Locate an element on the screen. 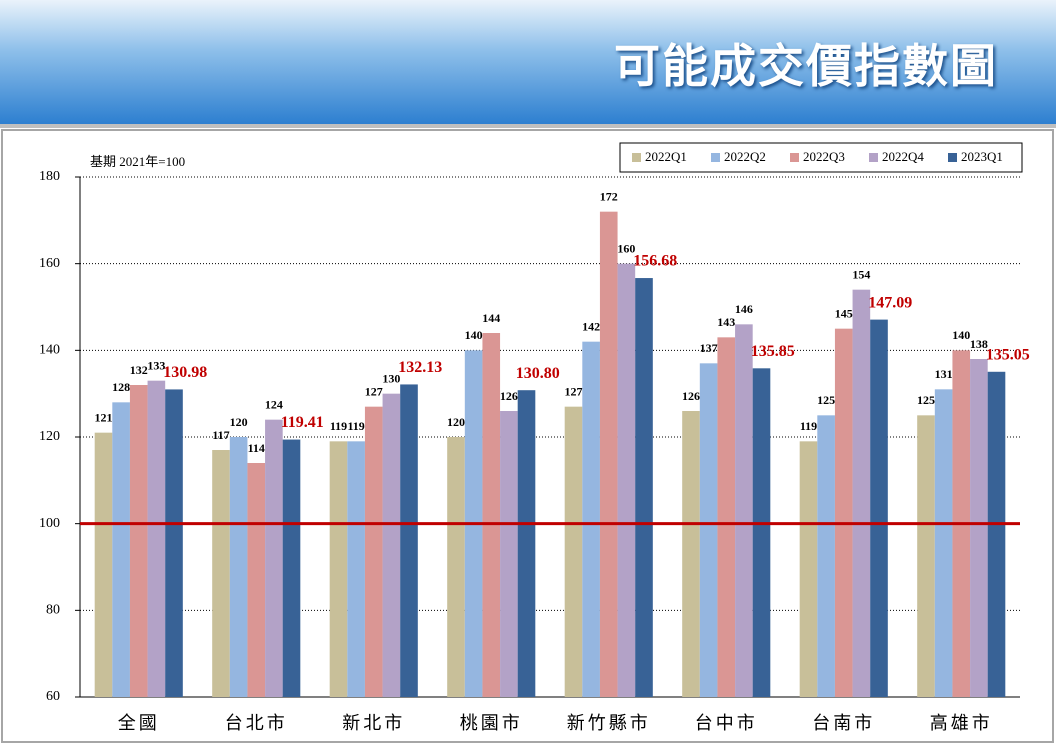  x-tick-label: 桃園市 is located at coordinates (491, 723).